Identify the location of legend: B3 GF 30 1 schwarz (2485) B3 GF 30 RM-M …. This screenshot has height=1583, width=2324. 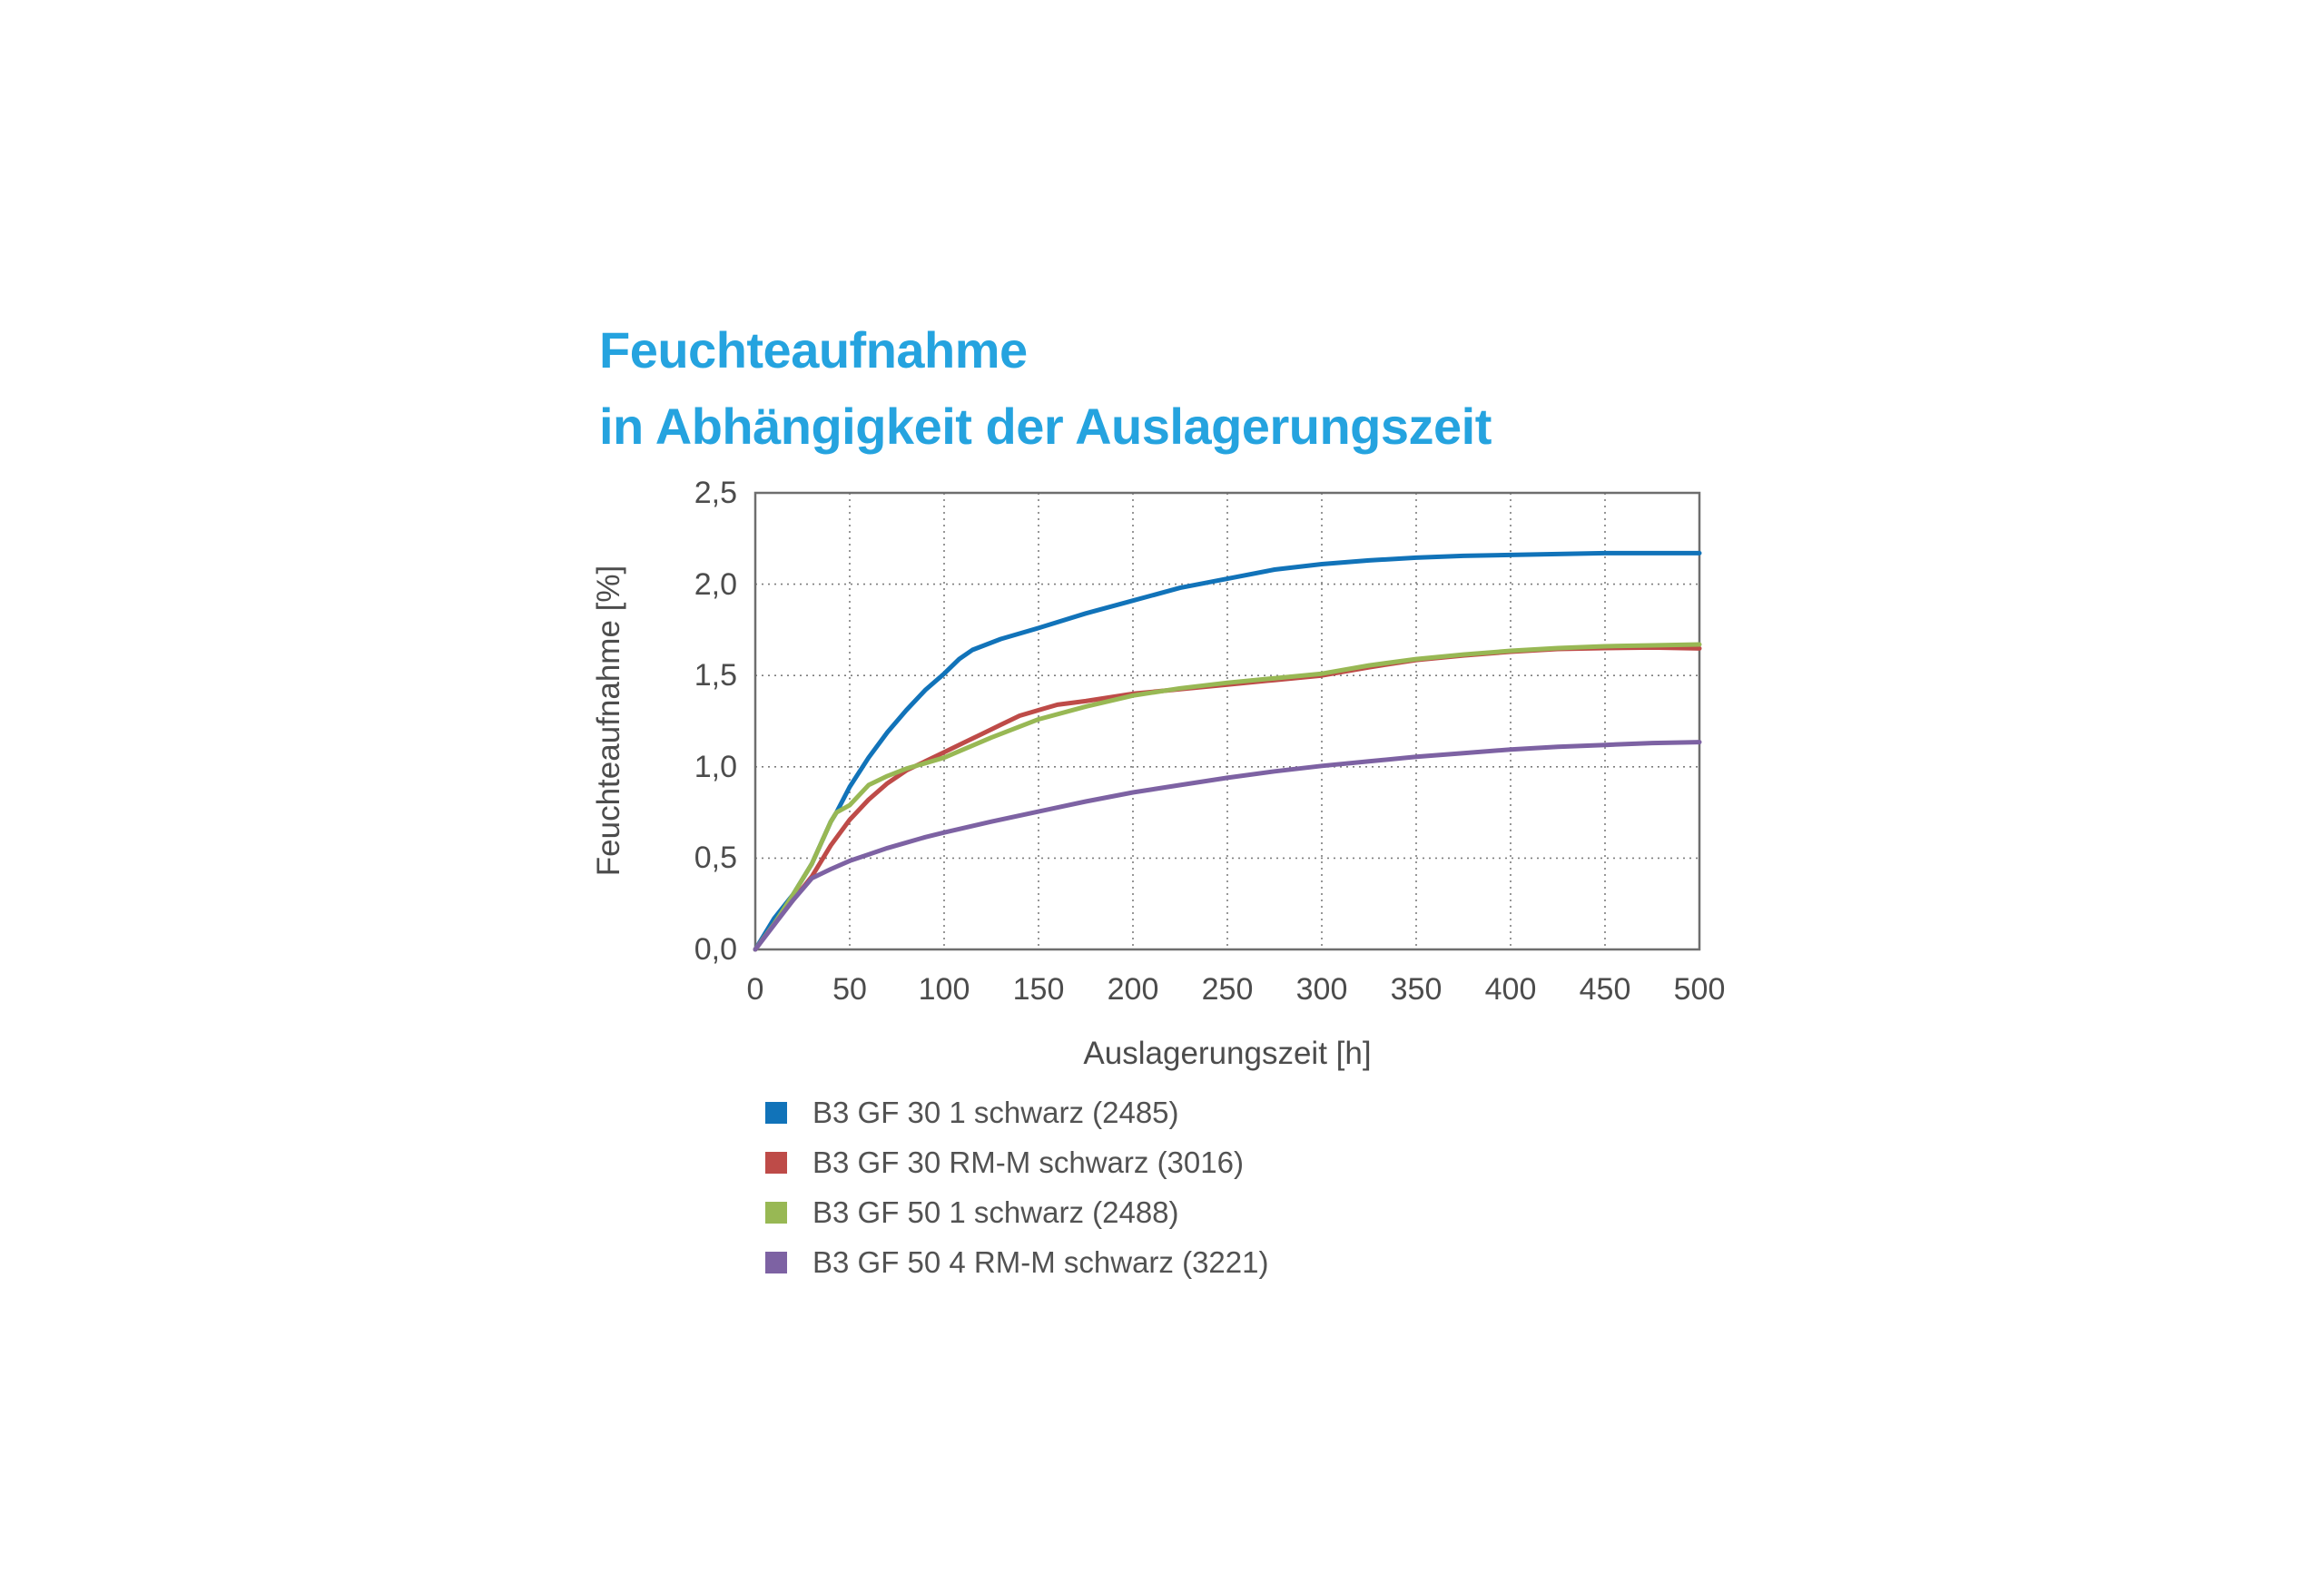
(1016, 1187).